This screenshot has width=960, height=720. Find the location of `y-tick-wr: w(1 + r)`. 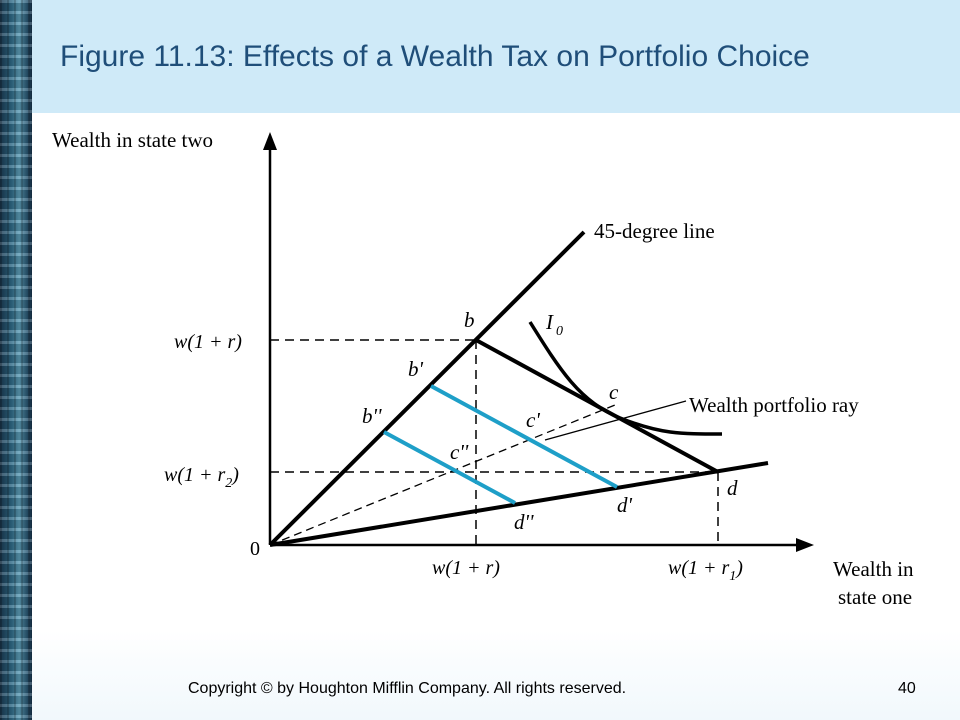

y-tick-wr: w(1 + r) is located at coordinates (208, 342).